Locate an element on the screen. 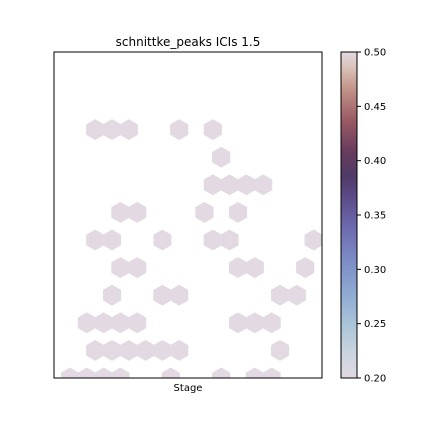 This screenshot has height=432, width=432. colorbar-ticks: 0.20 0.25 0.30 0.35 0.40 0.45 0.50 is located at coordinates (371, 216).